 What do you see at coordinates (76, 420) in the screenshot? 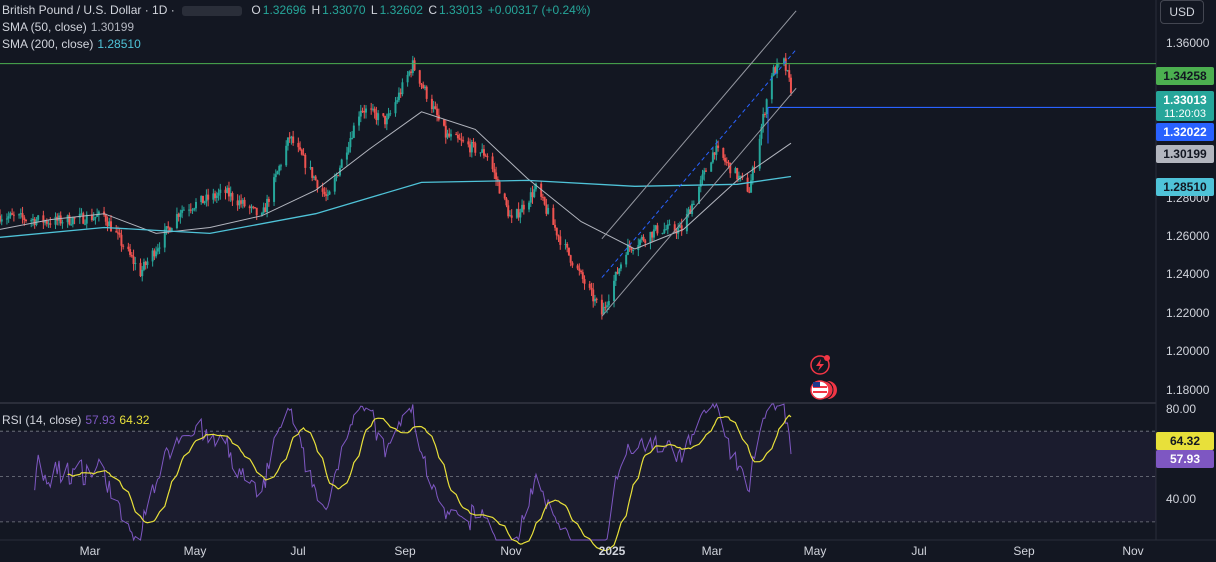
I see `rsi-legend: RSI (14, close) 57.93 64.32` at bounding box center [76, 420].